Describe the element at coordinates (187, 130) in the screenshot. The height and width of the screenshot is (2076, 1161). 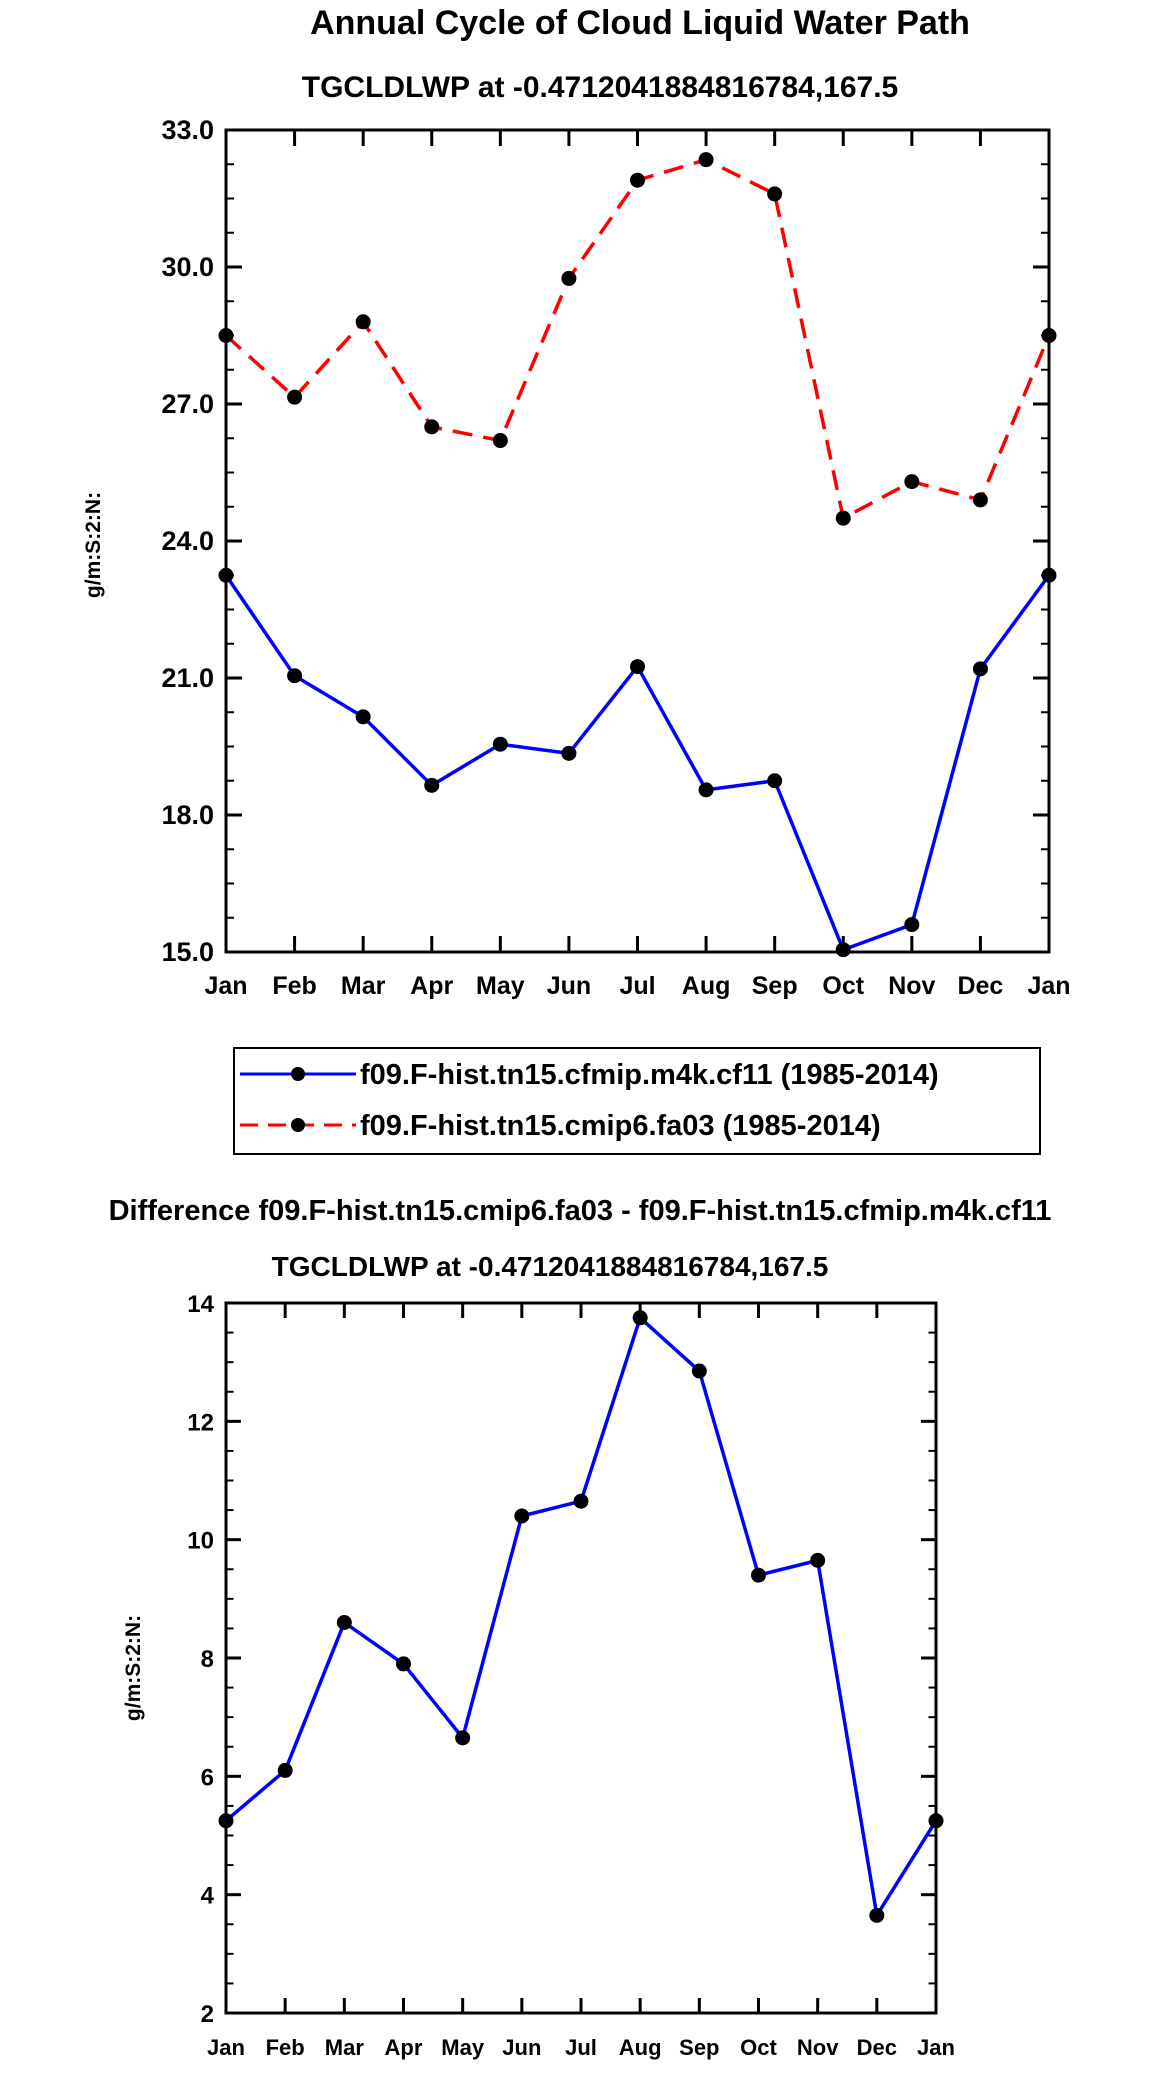
I see `chart1-y-tick-label: 33.0` at that location.